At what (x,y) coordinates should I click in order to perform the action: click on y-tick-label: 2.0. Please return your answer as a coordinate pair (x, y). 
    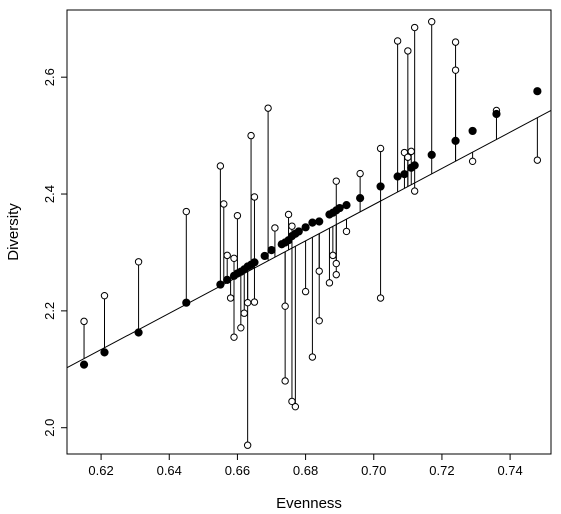
    Looking at the image, I should click on (49, 428).